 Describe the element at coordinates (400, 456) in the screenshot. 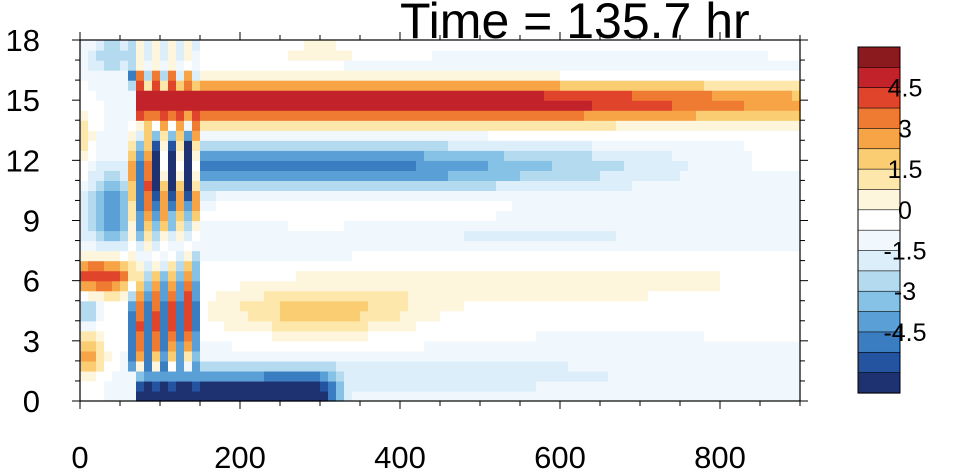

I see `x-tick-label: 400` at that location.